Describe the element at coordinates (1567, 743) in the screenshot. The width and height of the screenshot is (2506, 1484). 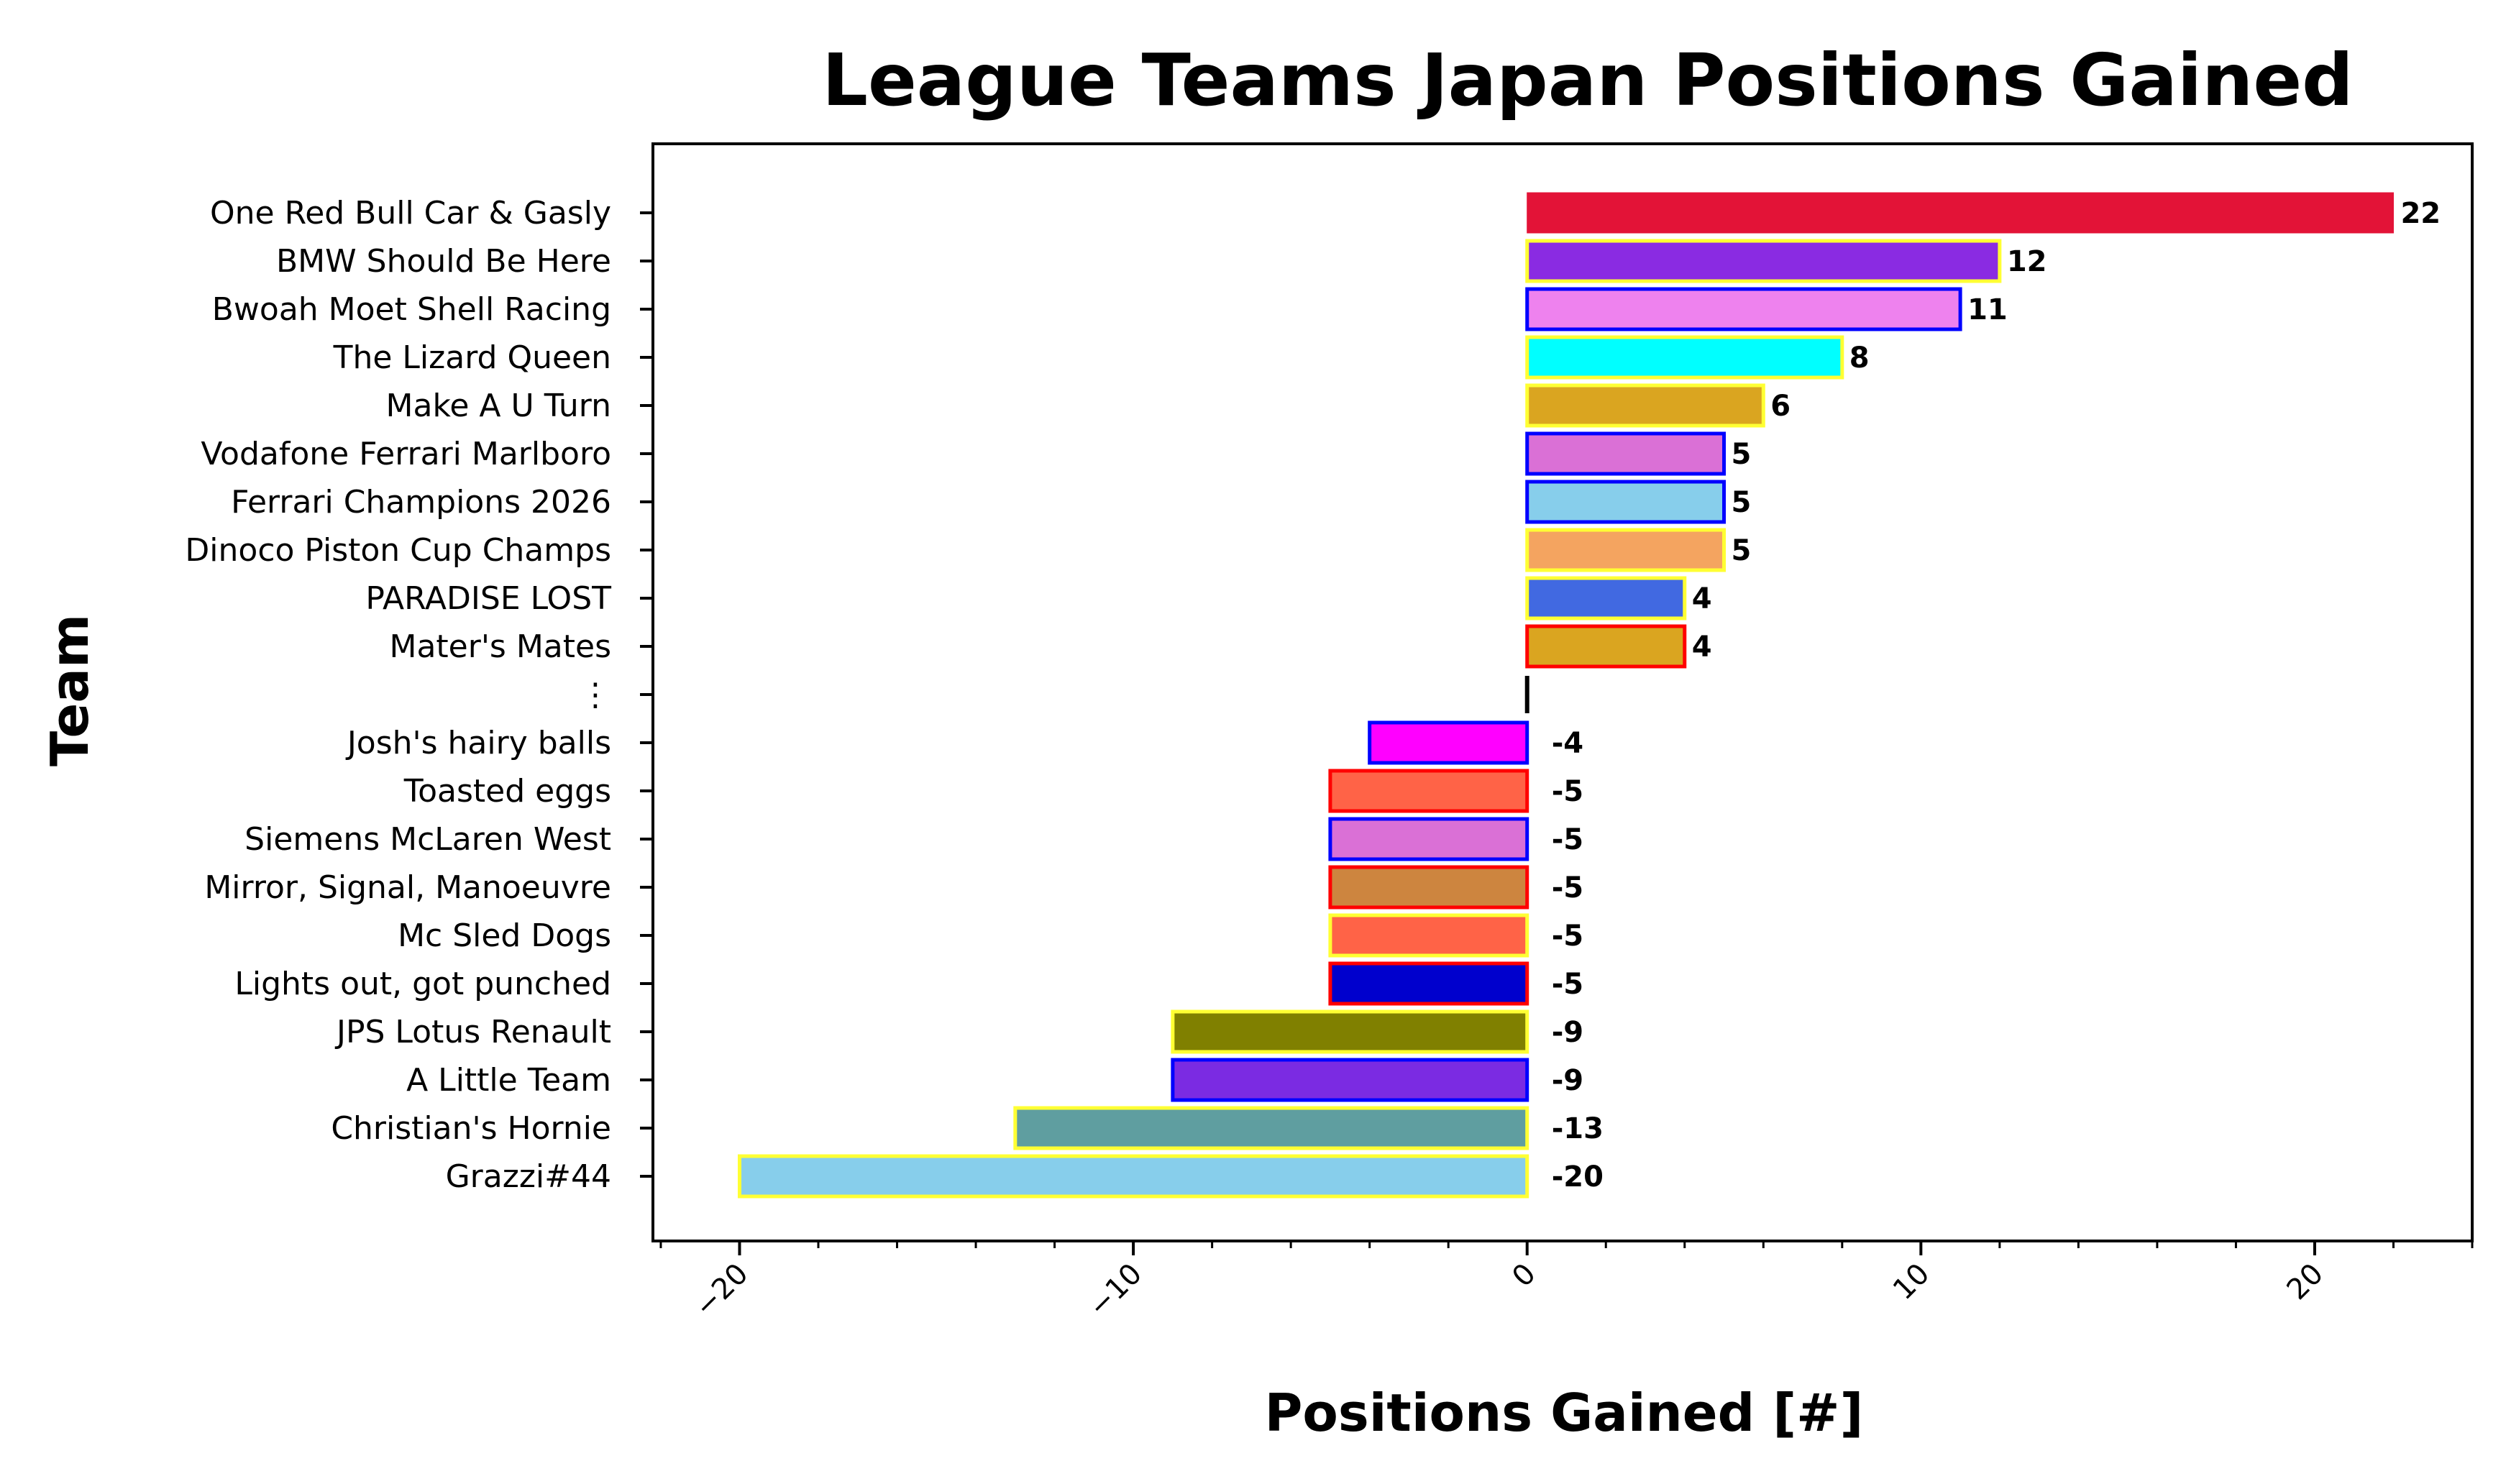
I see `value-label: -4` at that location.